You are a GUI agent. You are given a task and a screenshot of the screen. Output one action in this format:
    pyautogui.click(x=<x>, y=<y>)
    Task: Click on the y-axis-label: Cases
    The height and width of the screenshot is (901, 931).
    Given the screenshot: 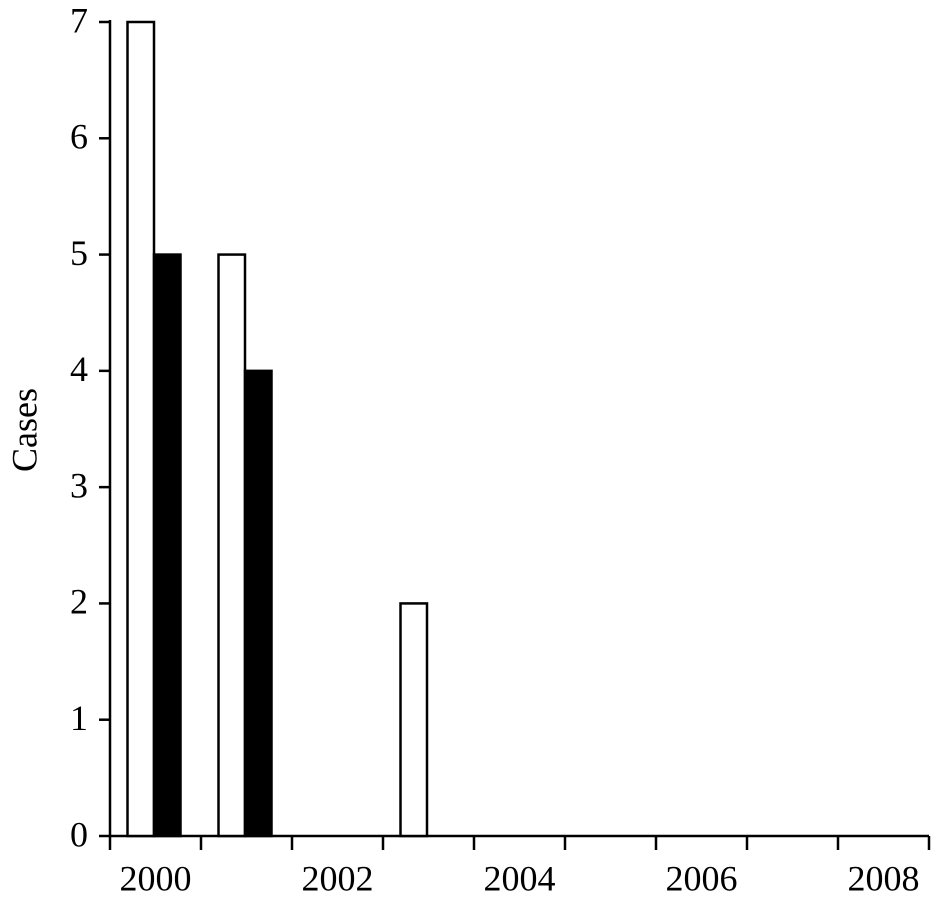 What is the action you would take?
    pyautogui.click(x=24, y=430)
    